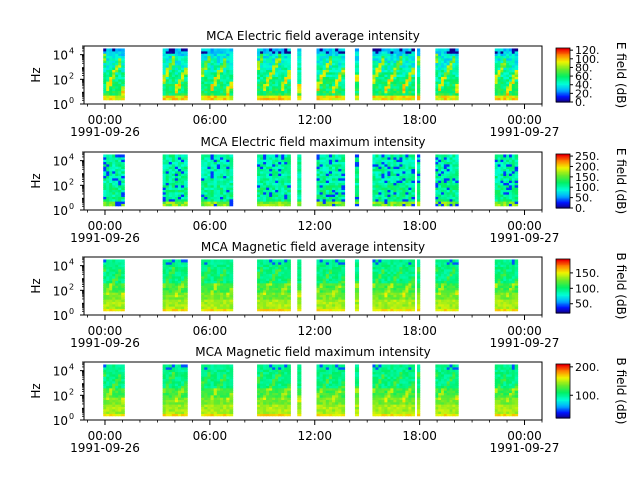 This screenshot has width=640, height=480. Describe the element at coordinates (587, 187) in the screenshot. I see `colorbar-tick-label: 100.` at that location.